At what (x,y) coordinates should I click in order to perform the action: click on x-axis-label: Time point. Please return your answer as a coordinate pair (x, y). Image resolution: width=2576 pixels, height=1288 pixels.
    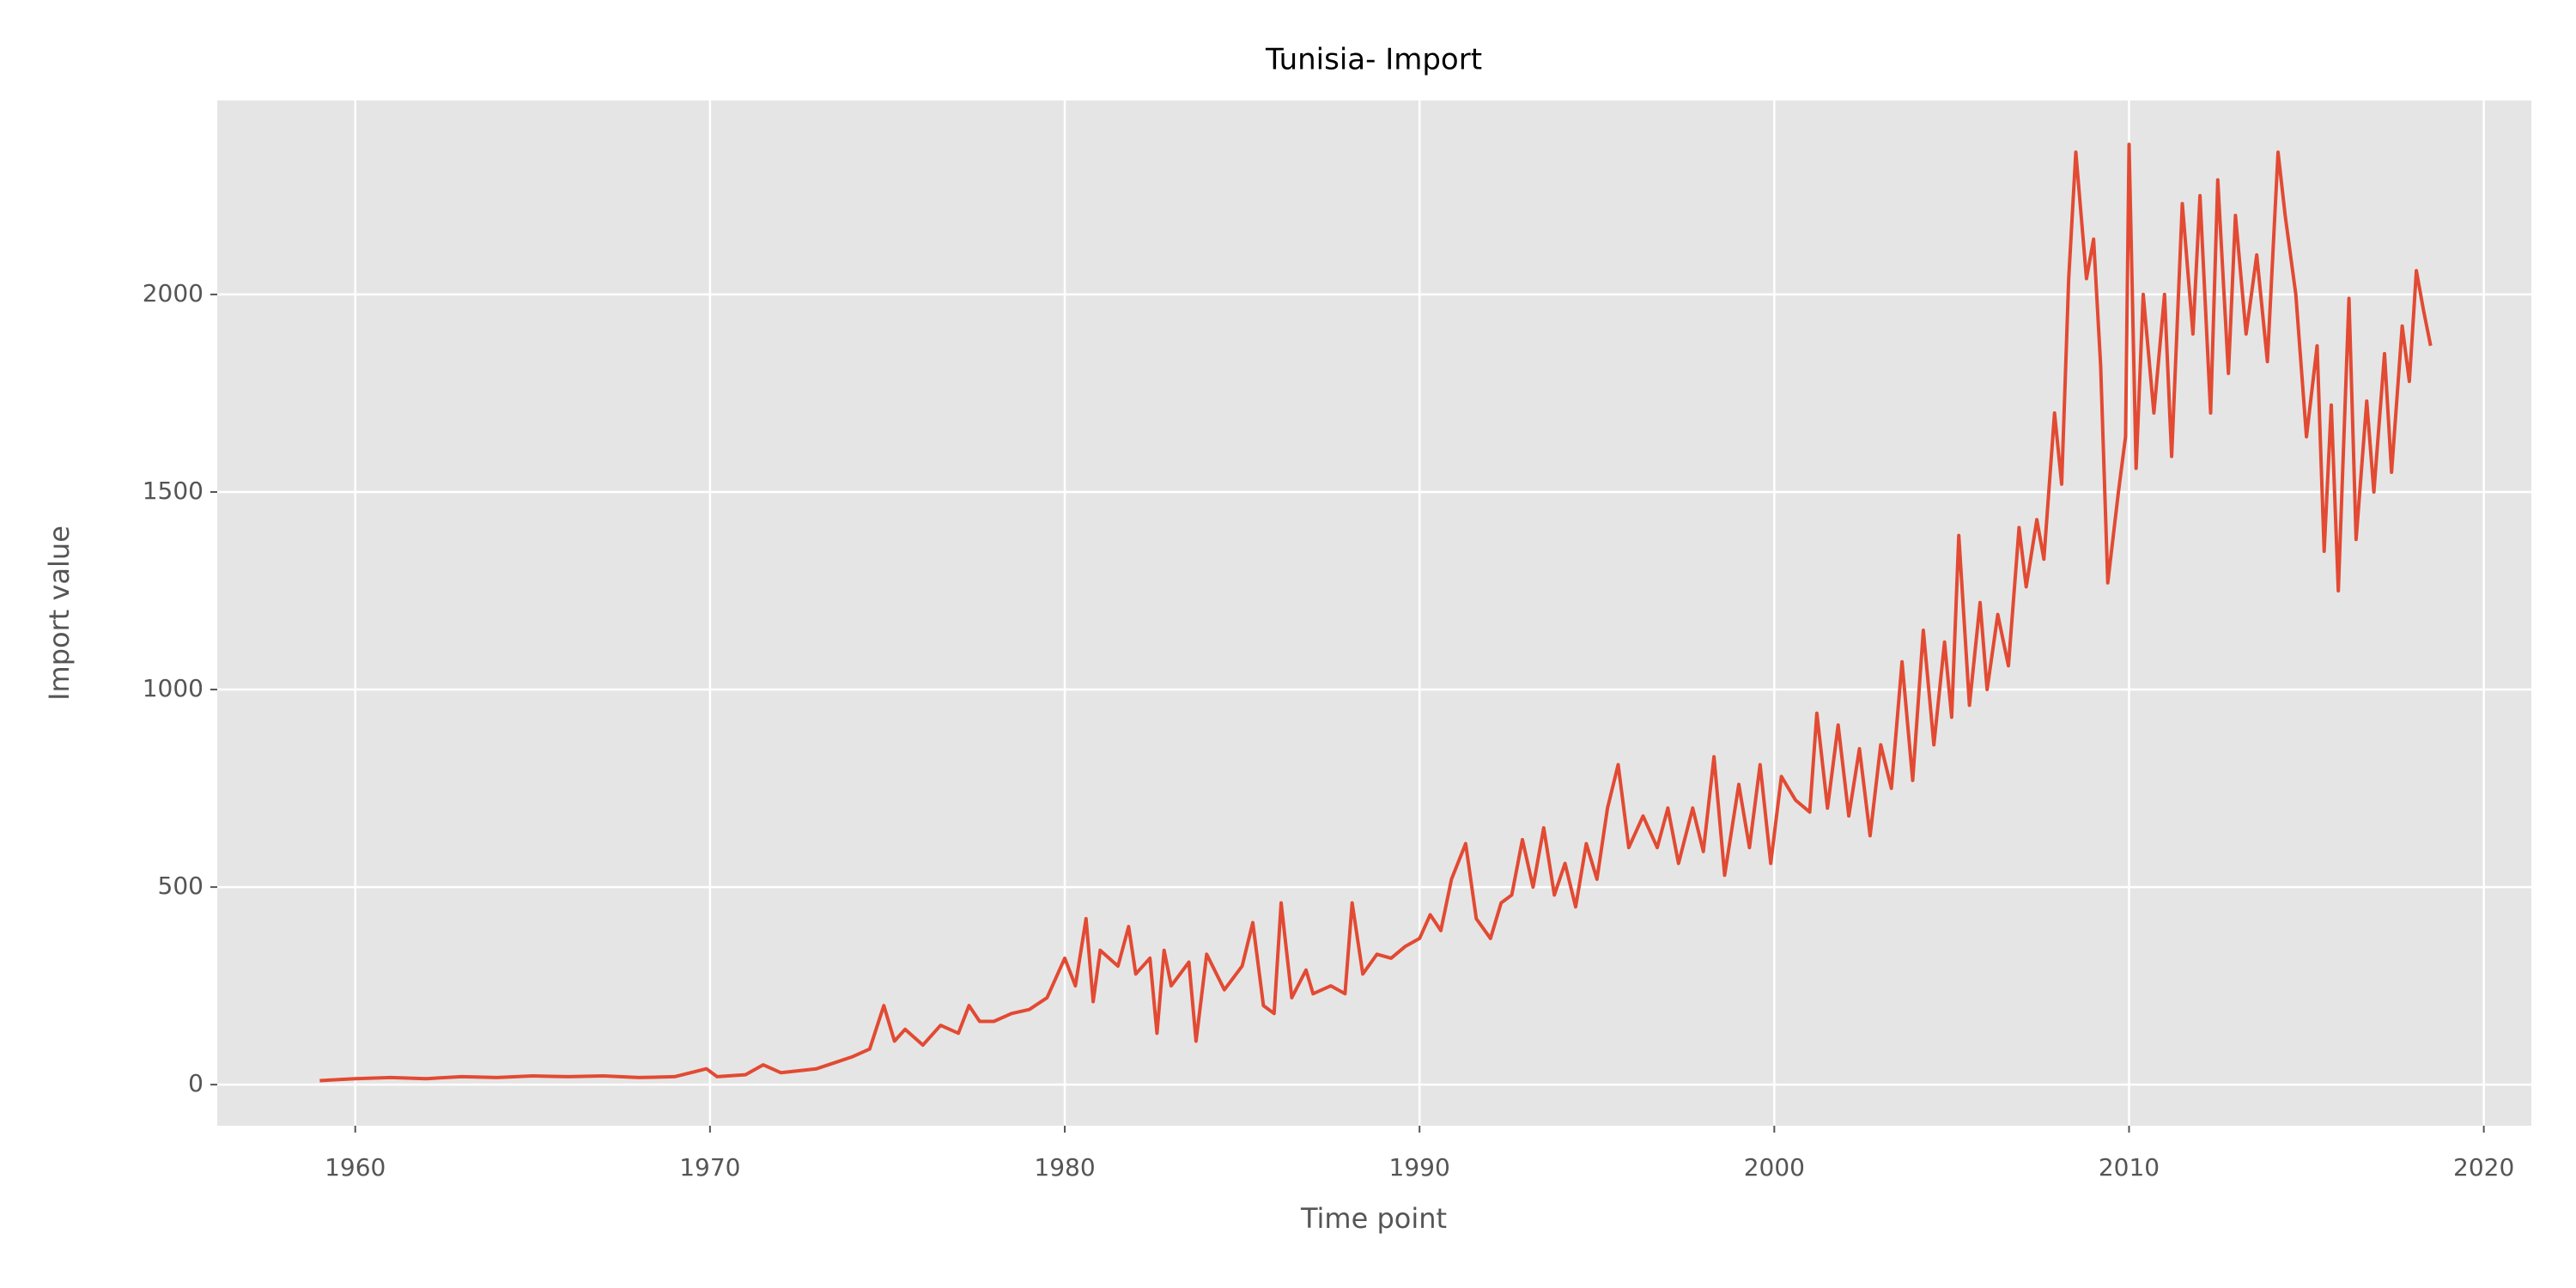
    Looking at the image, I should click on (1374, 1218).